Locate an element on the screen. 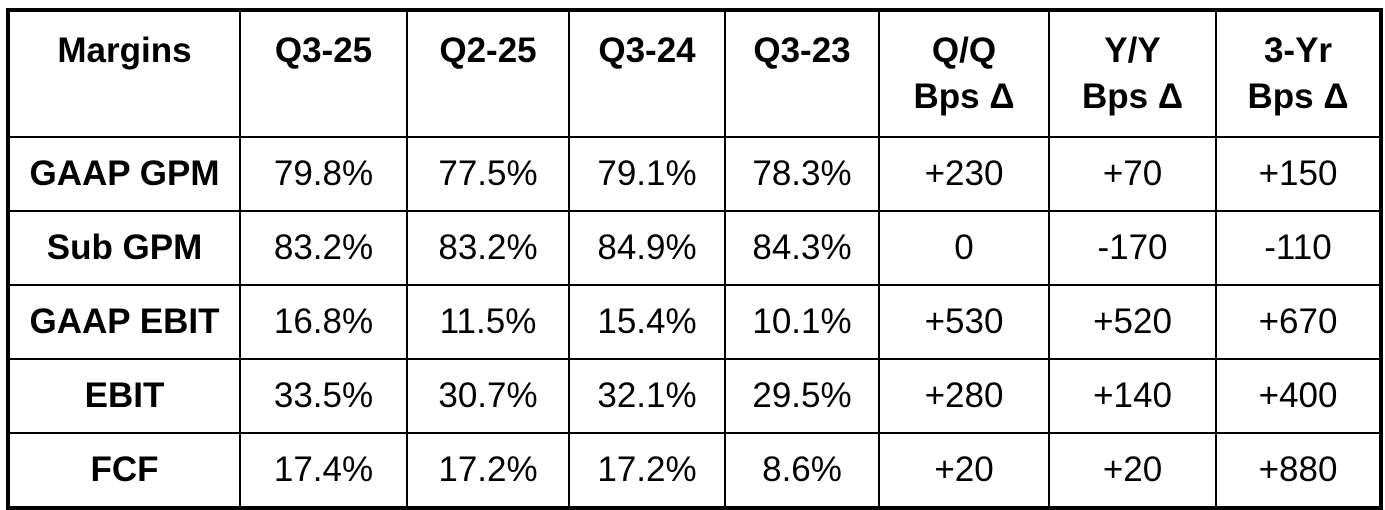 The width and height of the screenshot is (1385, 510). sub-gpm-qq-bps: 0 is located at coordinates (964, 248).